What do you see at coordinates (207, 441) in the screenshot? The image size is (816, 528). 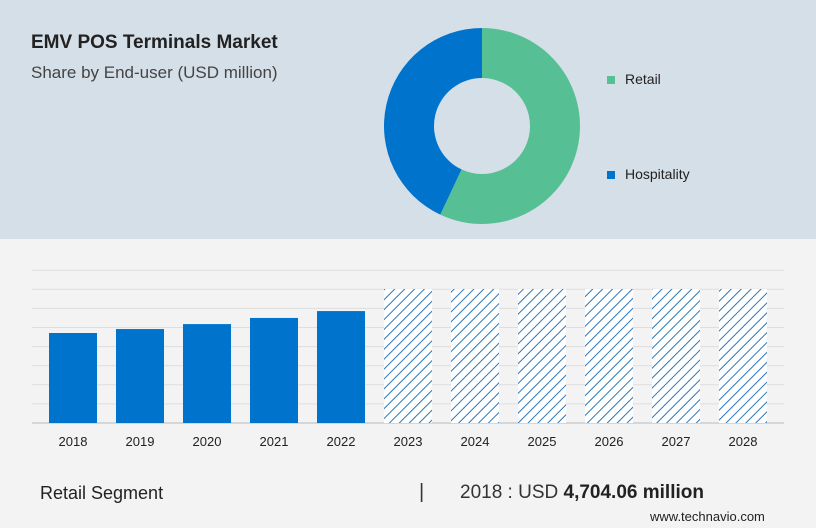 I see `x-tick-label: 2020` at bounding box center [207, 441].